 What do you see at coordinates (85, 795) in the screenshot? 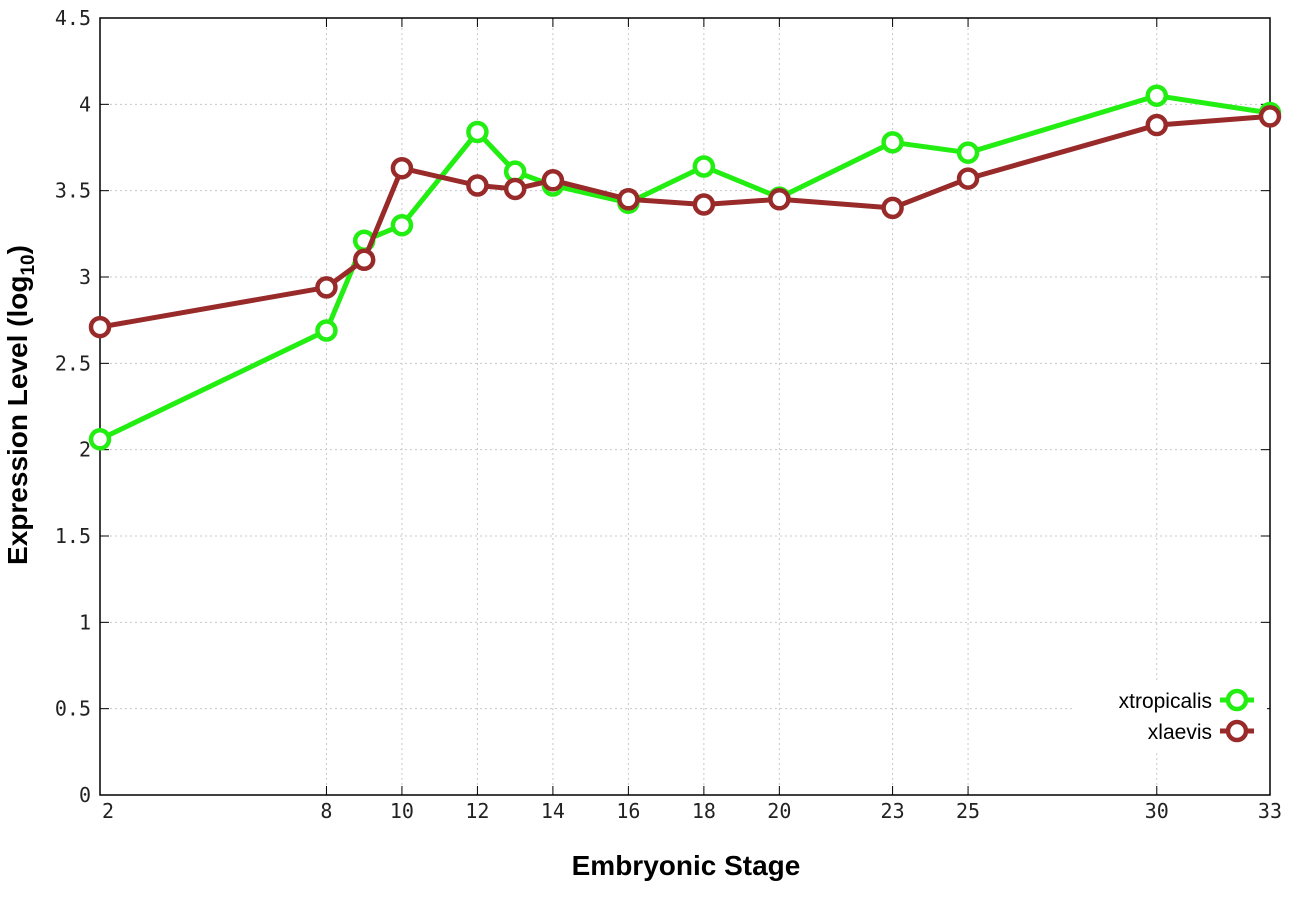
I see `y-tick-label: 0` at bounding box center [85, 795].